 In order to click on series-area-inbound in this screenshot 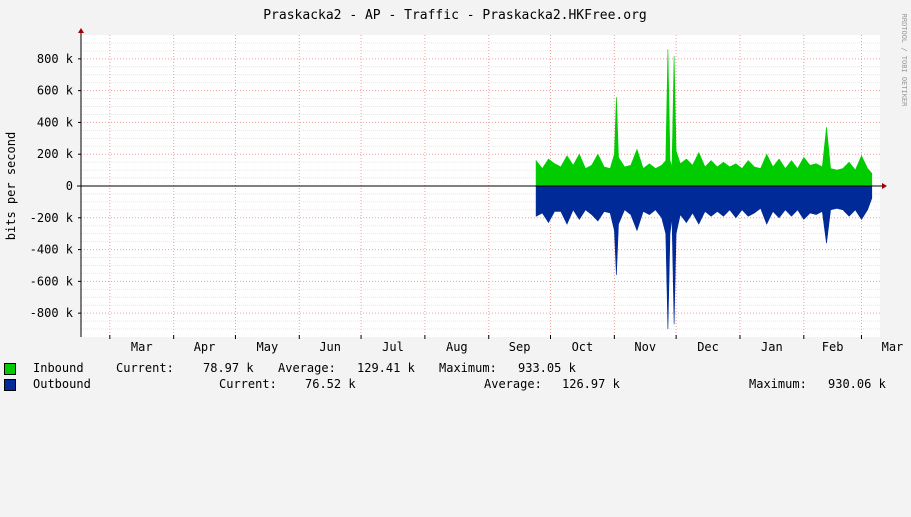, I will do `click(704, 118)`.